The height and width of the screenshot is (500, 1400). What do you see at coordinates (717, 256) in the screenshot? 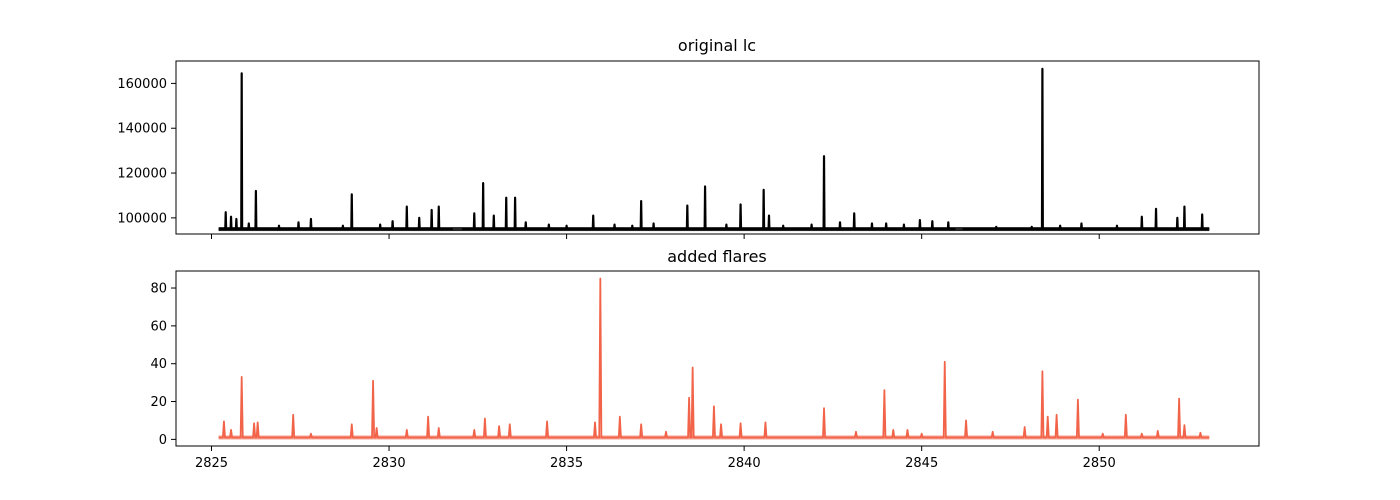
I see `added-flares-title: added flares` at bounding box center [717, 256].